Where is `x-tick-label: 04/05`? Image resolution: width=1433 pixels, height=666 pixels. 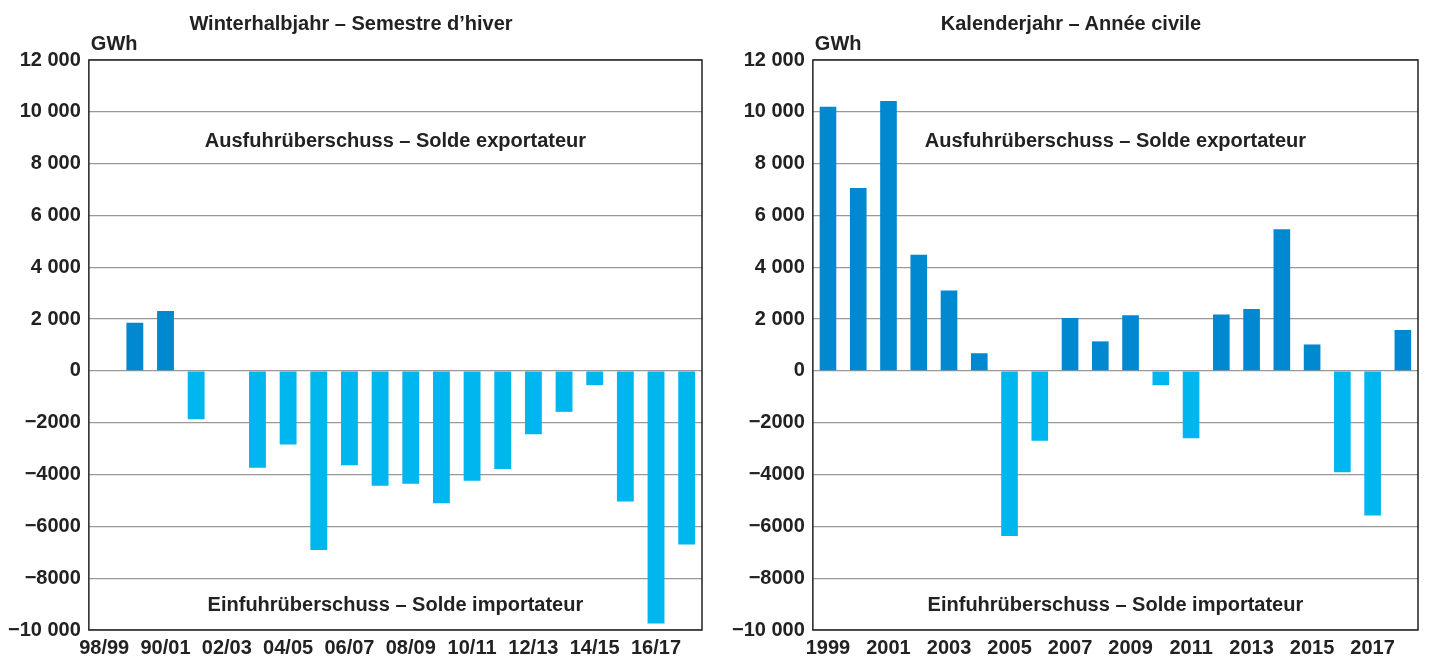
x-tick-label: 04/05 is located at coordinates (288, 646).